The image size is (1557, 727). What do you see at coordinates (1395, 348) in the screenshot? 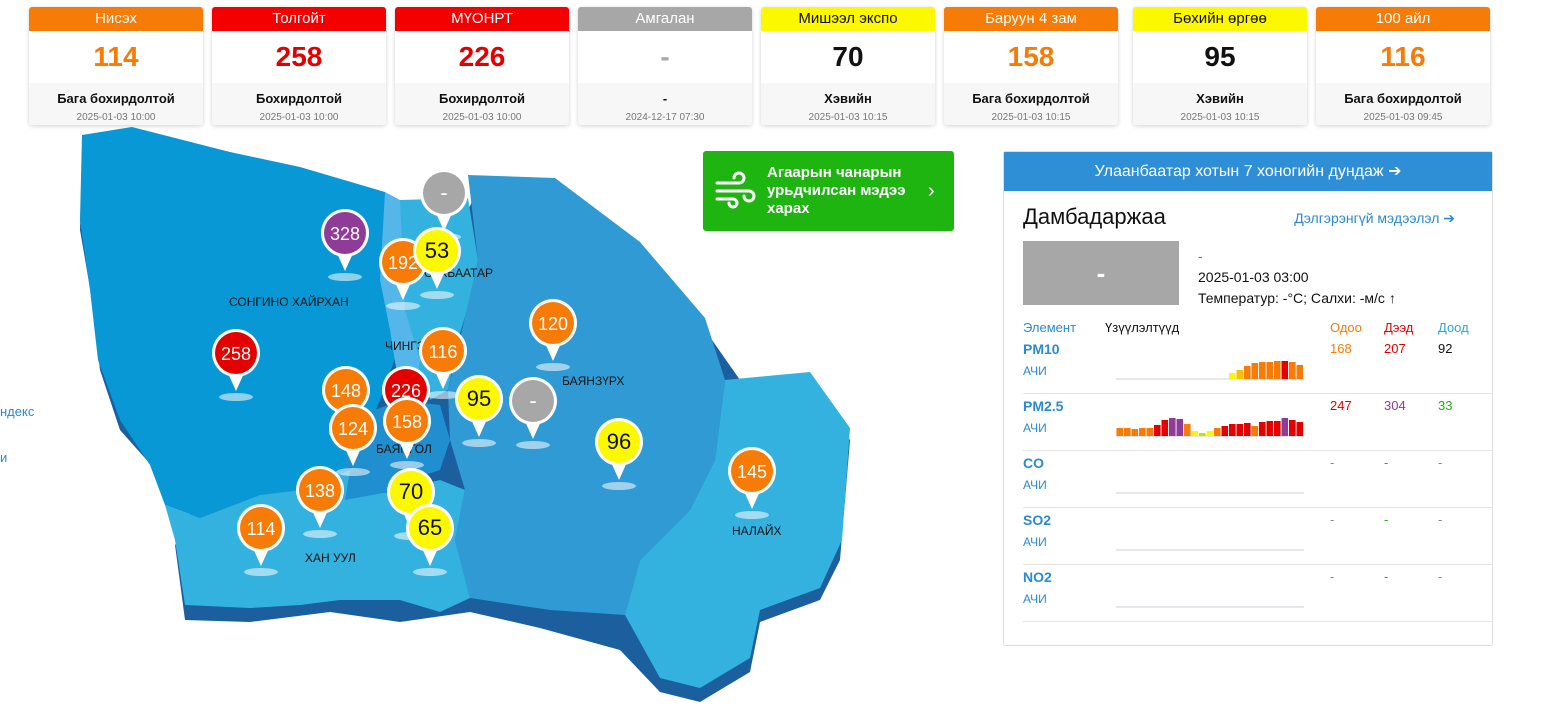
I see `pollutant-max: 207` at bounding box center [1395, 348].